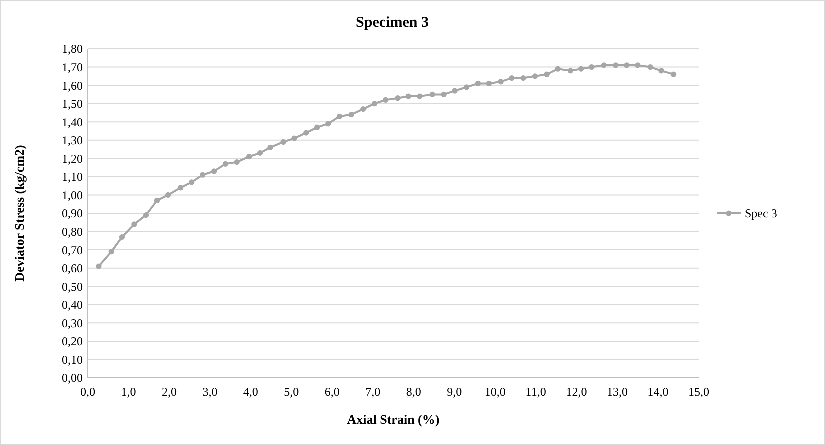 Image resolution: width=825 pixels, height=445 pixels. I want to click on y-tick-label: 0,70, so click(72, 250).